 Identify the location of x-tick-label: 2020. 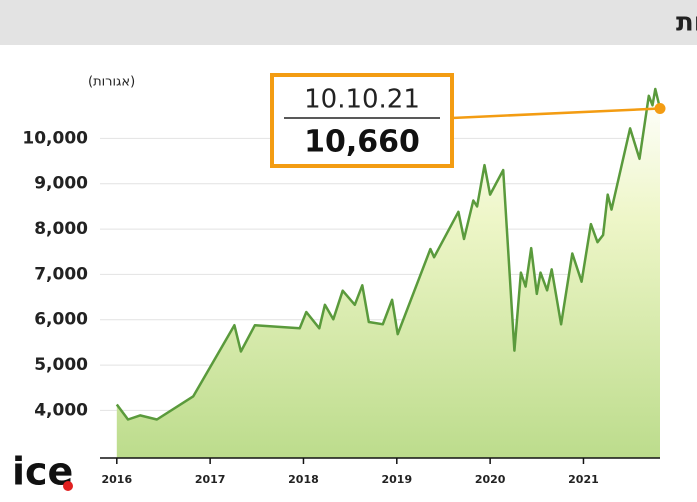
(490, 479).